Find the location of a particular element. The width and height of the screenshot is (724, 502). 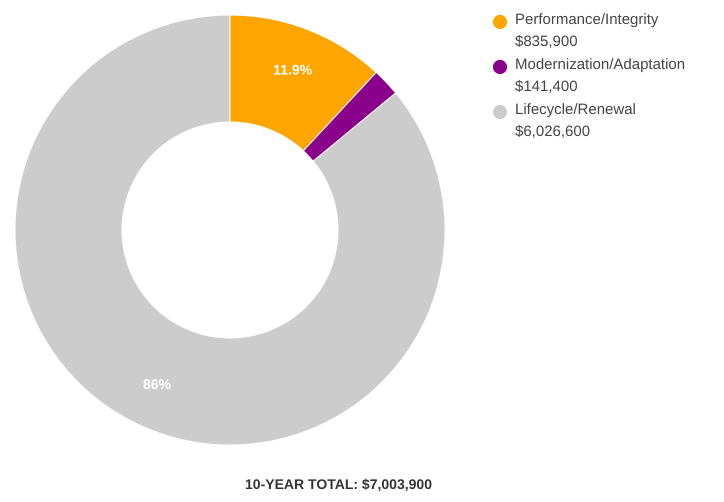

legend-label: Modernization/Adaptation $141,400 is located at coordinates (600, 75).